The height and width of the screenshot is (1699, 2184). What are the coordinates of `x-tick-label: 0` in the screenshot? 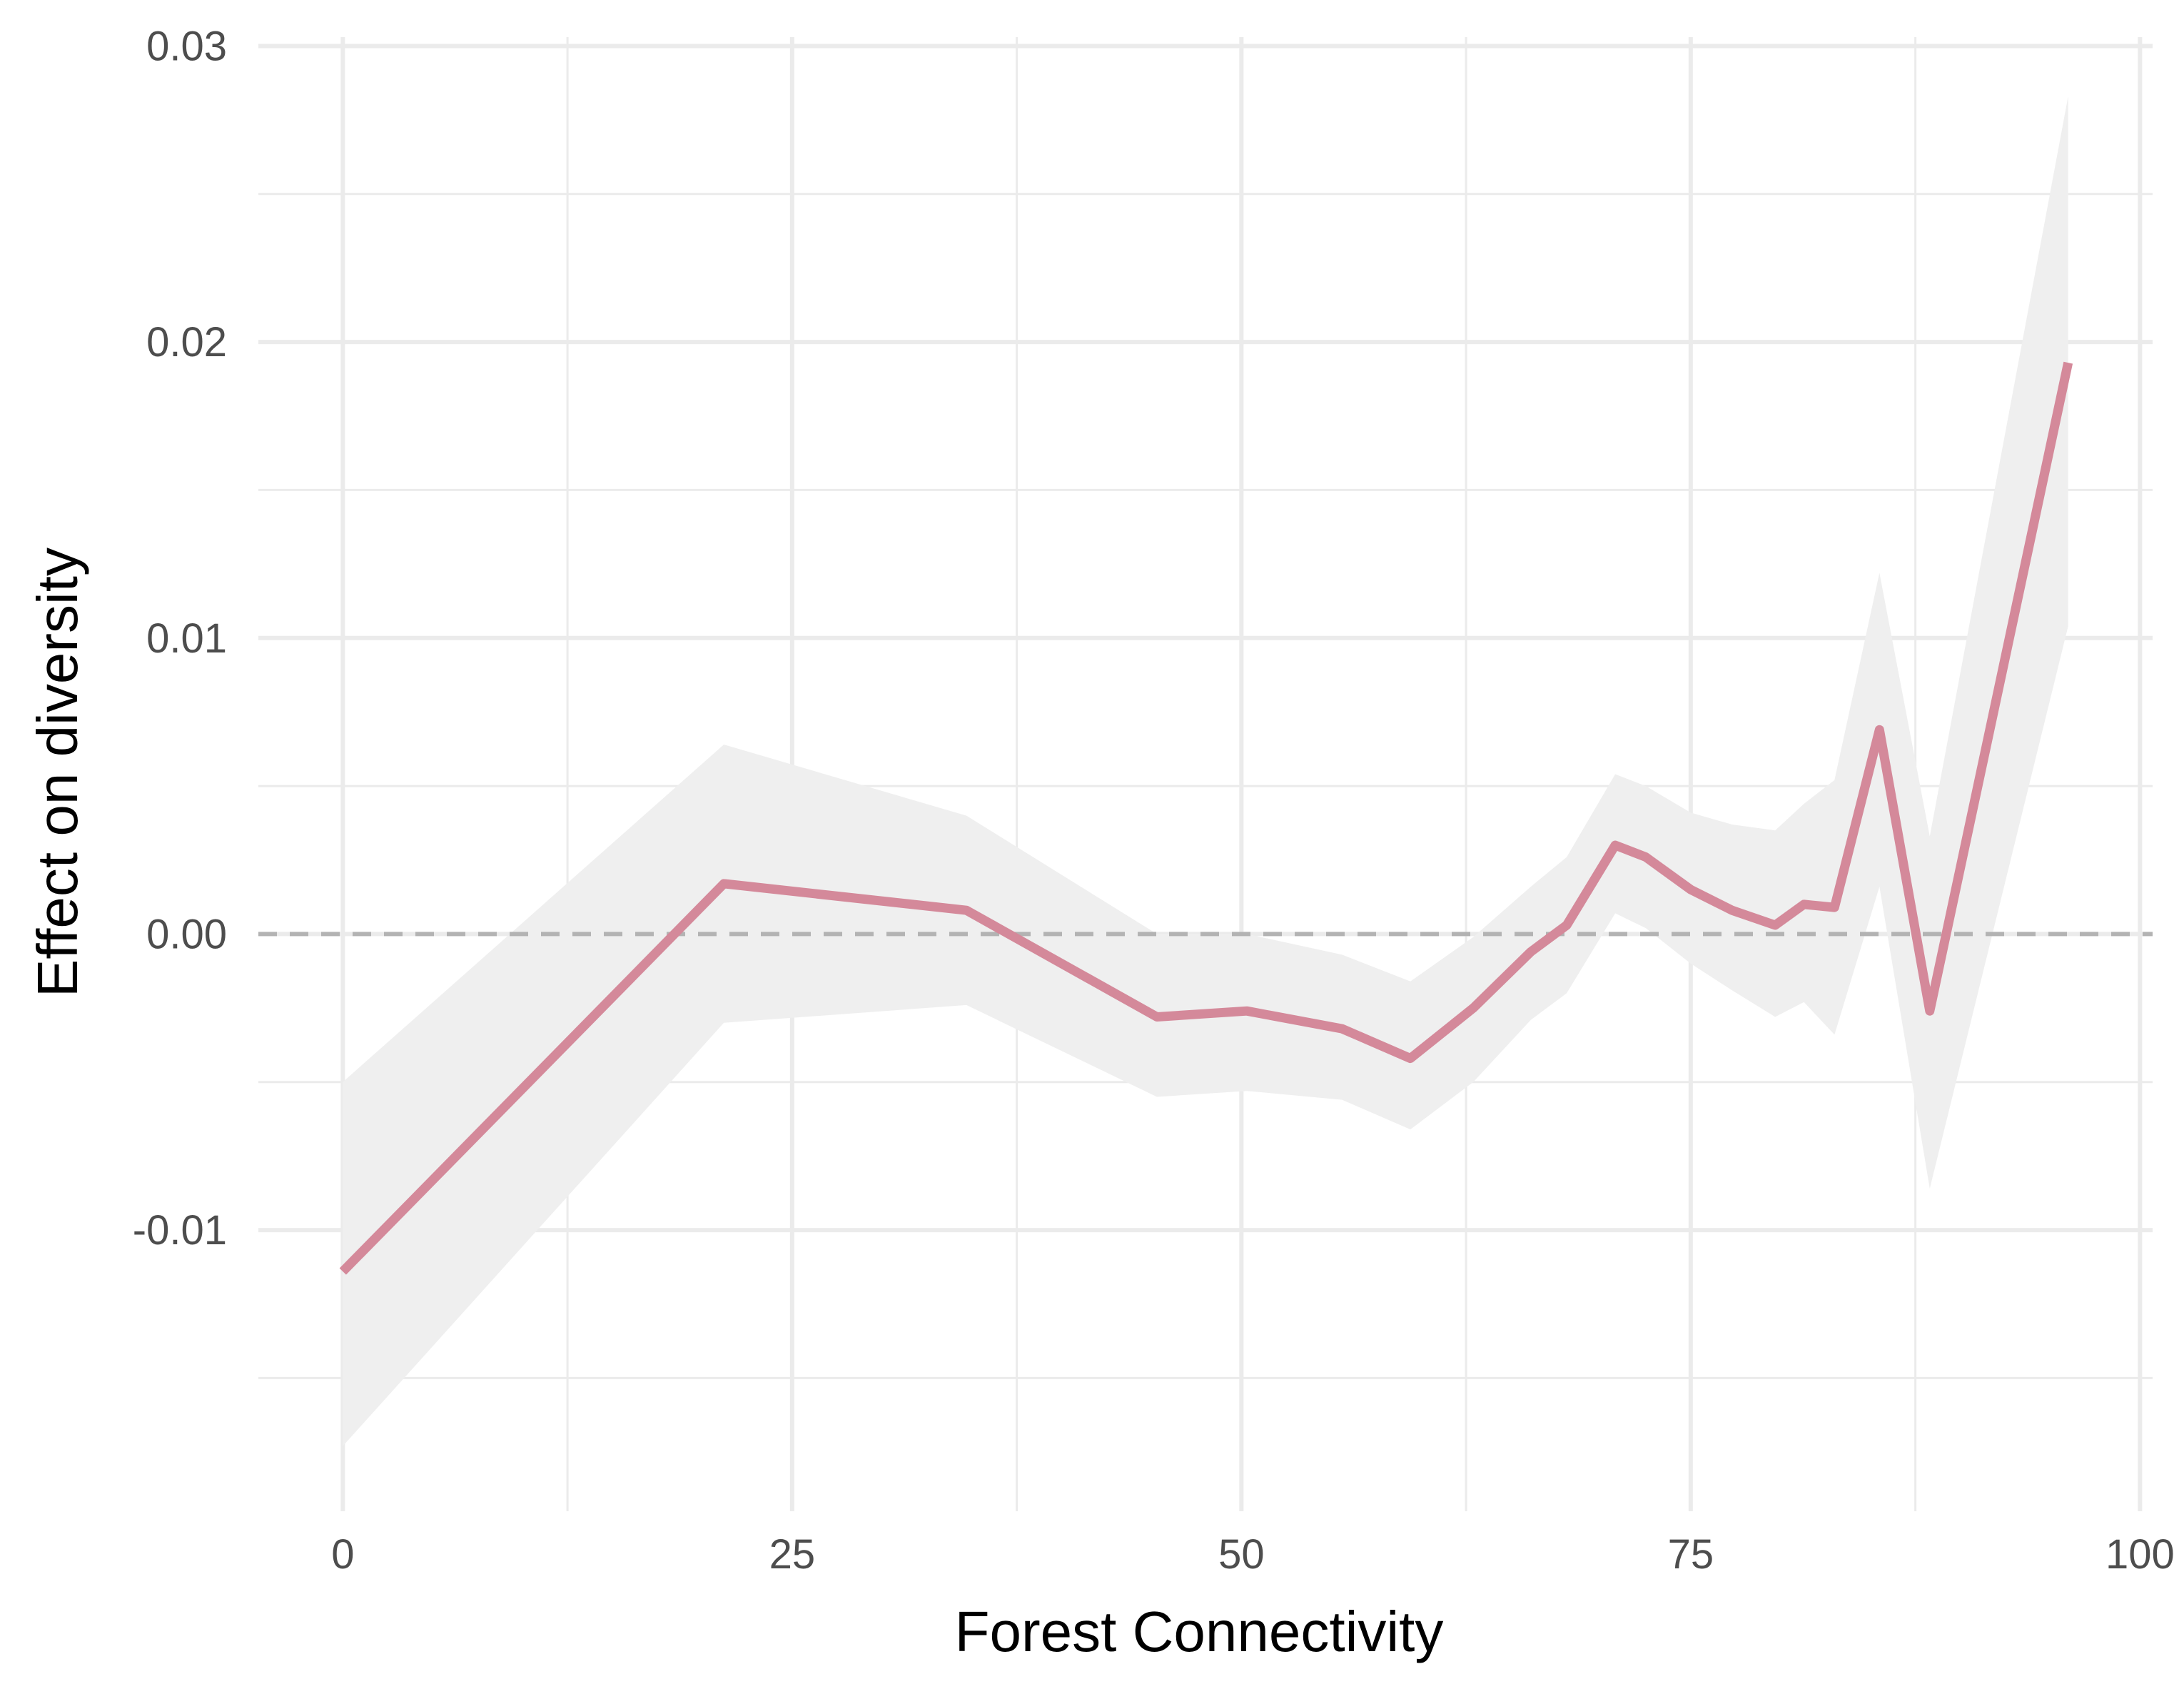 It's located at (342, 1555).